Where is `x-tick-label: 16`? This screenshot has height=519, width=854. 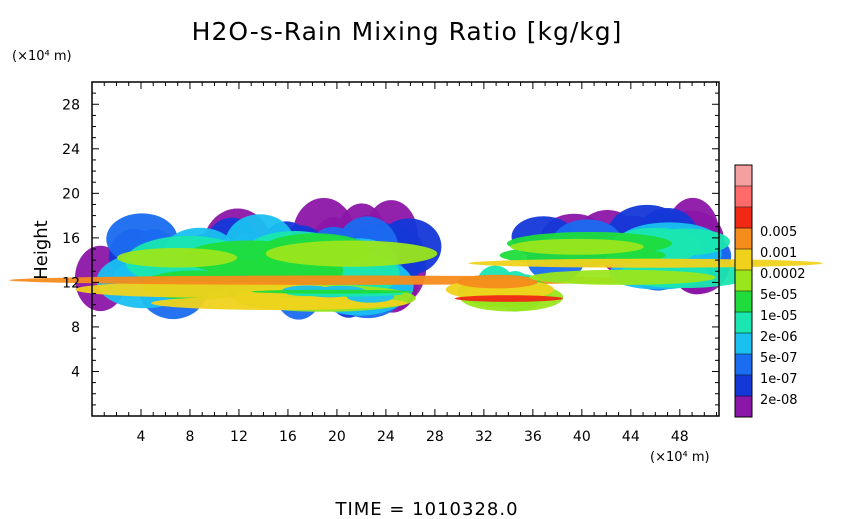
x-tick-label: 16 is located at coordinates (288, 437).